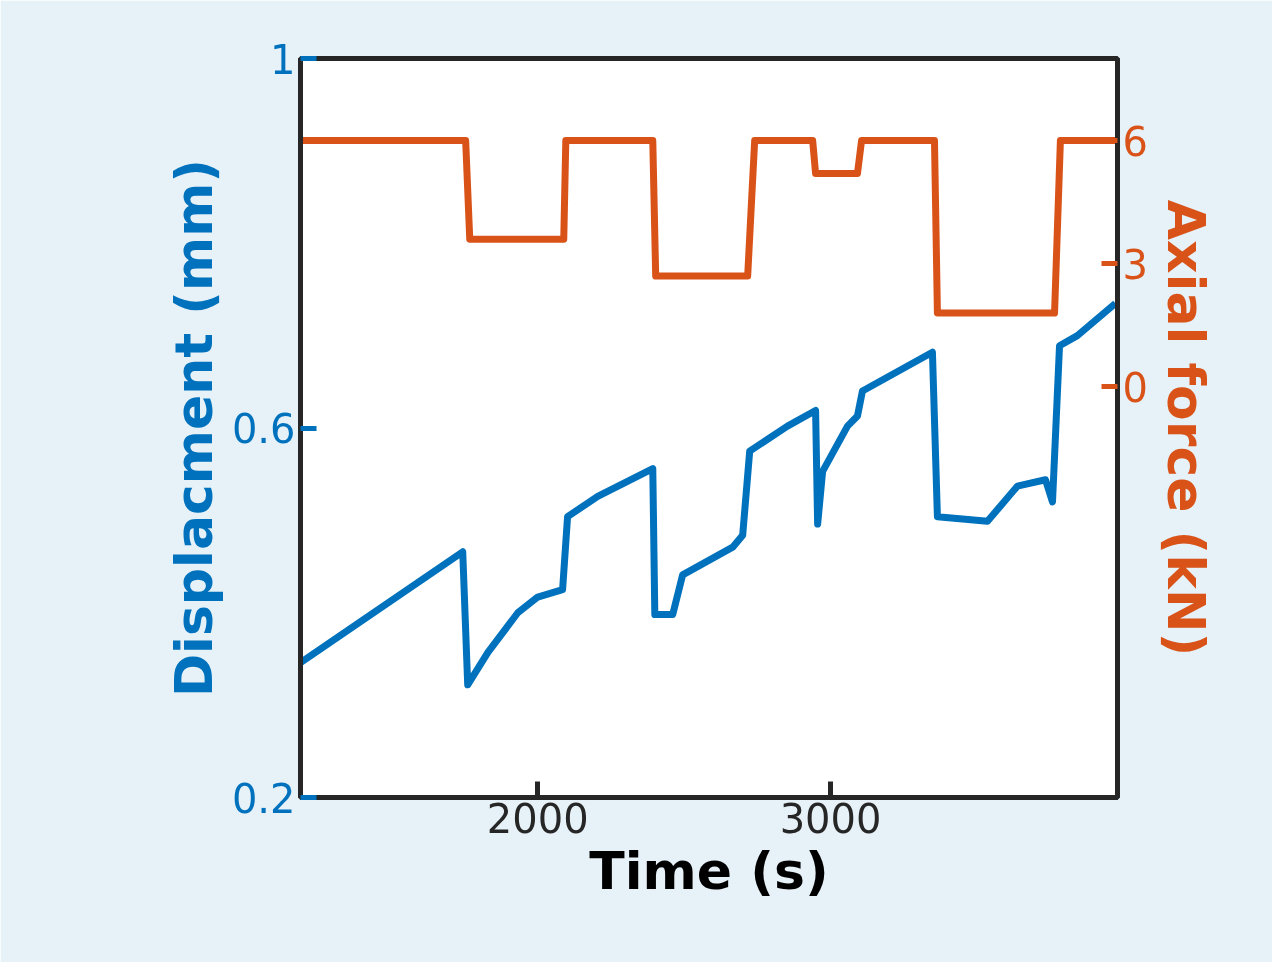 The width and height of the screenshot is (1272, 962). What do you see at coordinates (193, 428) in the screenshot?
I see `y-axis-title: Displacment (mm)` at bounding box center [193, 428].